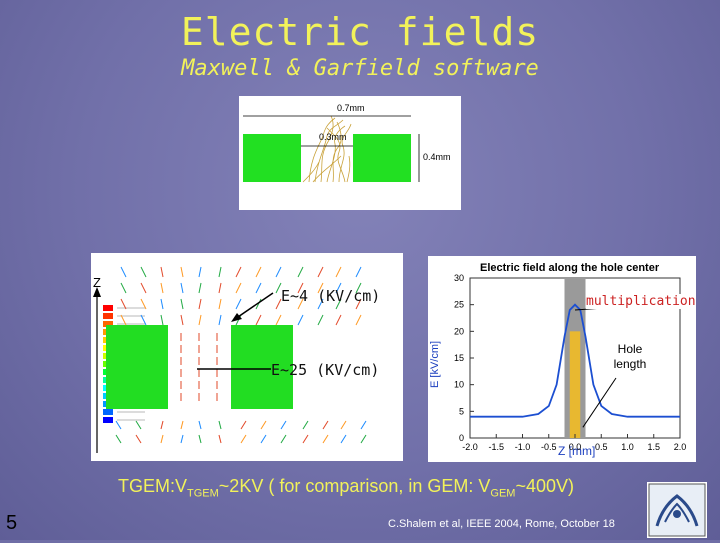 The image size is (720, 543). What do you see at coordinates (630, 356) in the screenshot?
I see `hole-length-label: Hole length` at bounding box center [630, 356].